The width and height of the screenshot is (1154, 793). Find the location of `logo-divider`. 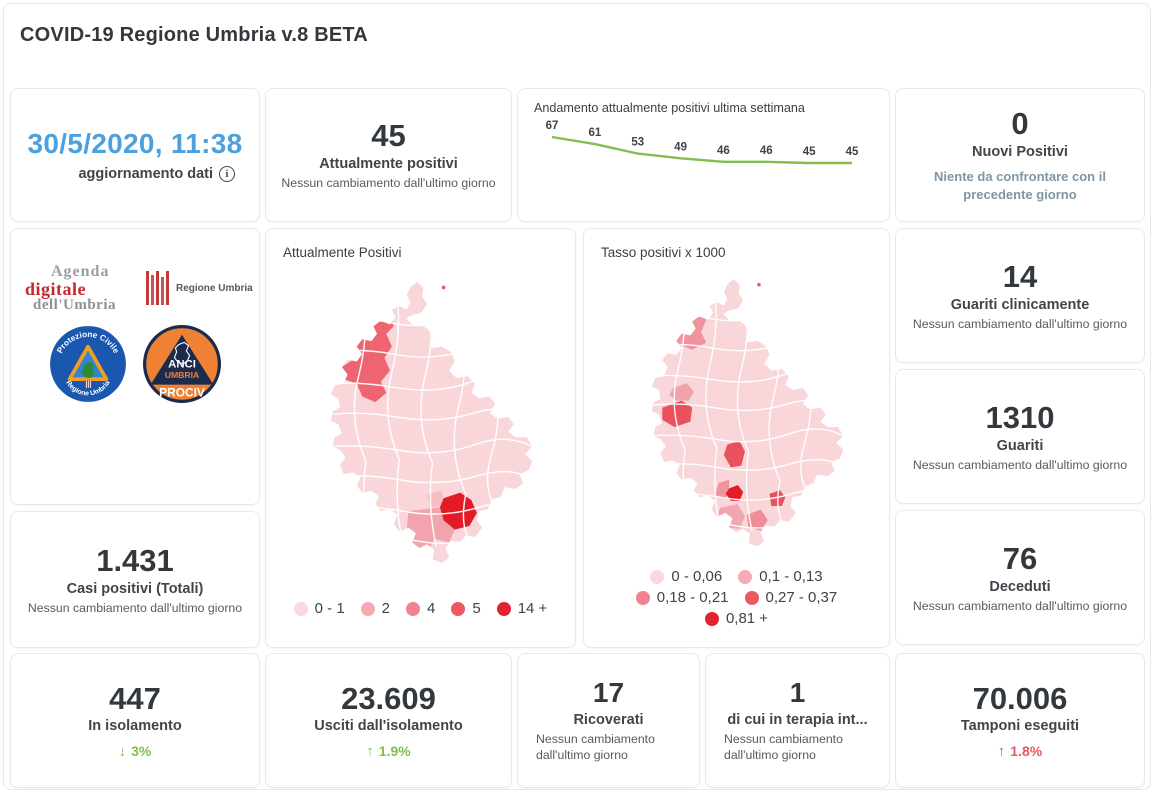

logo-divider is located at coordinates (132, 288).